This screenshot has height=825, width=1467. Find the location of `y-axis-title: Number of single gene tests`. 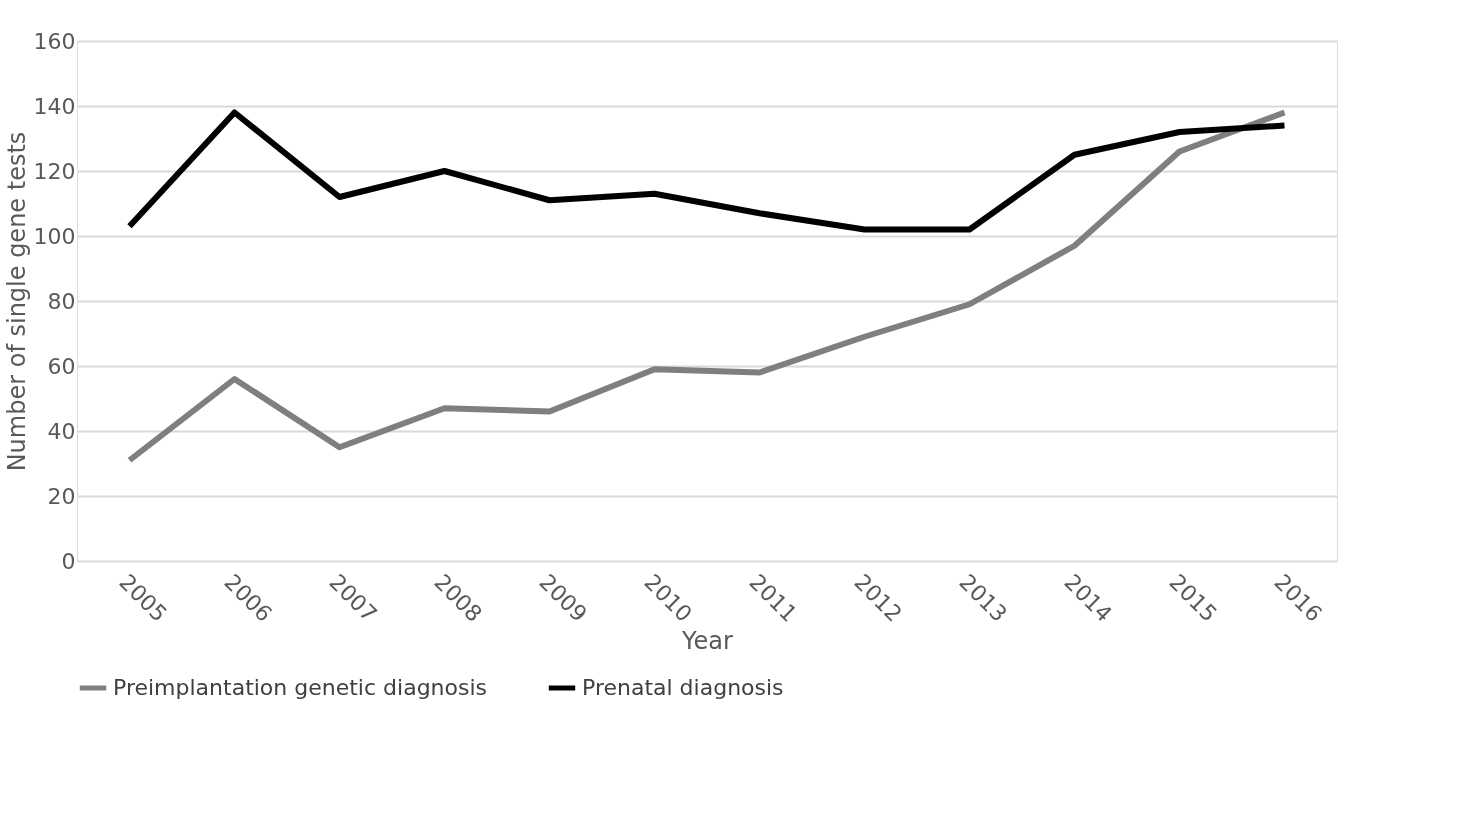

y-axis-title: Number of single gene tests is located at coordinates (16, 301).